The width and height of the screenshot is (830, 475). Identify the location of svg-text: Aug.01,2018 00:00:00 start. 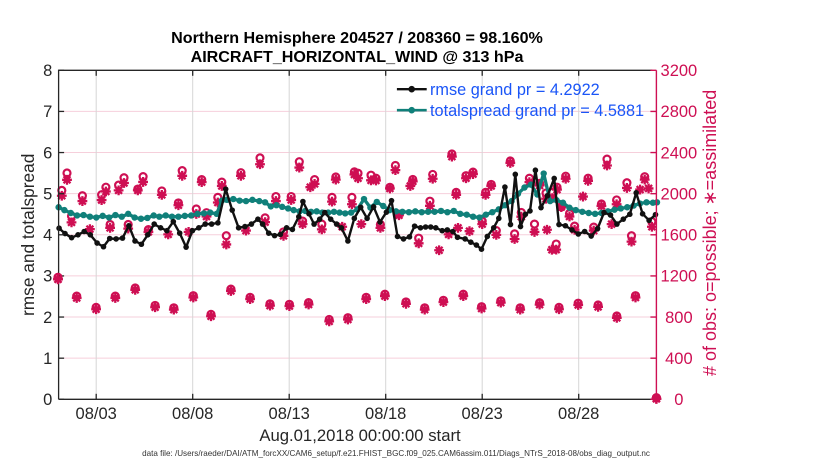
(360, 435).